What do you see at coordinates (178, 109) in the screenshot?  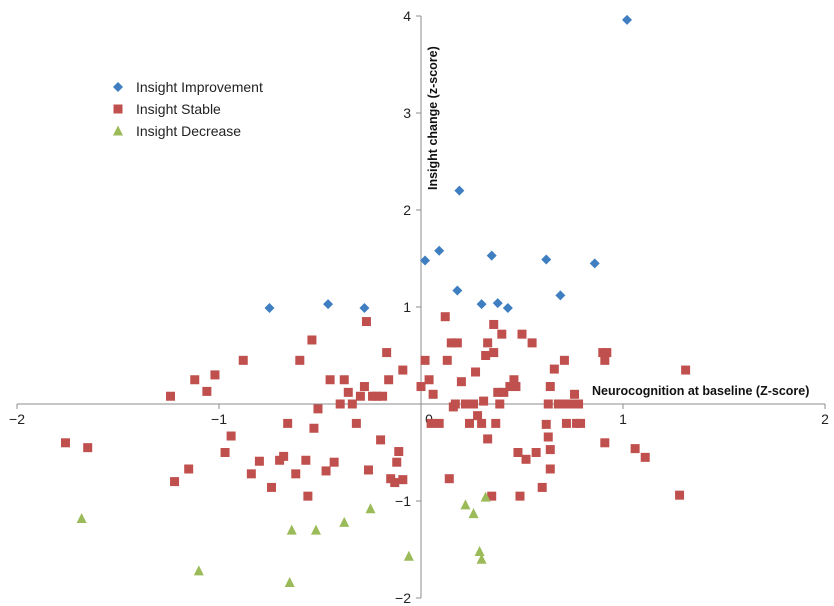 I see `legend-label: Insight Stable` at bounding box center [178, 109].